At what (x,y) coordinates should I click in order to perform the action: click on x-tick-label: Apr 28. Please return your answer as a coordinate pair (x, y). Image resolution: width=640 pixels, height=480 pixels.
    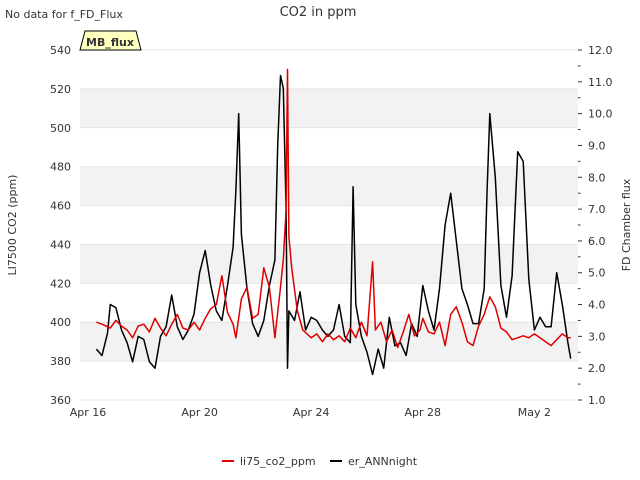
    Looking at the image, I should click on (423, 412).